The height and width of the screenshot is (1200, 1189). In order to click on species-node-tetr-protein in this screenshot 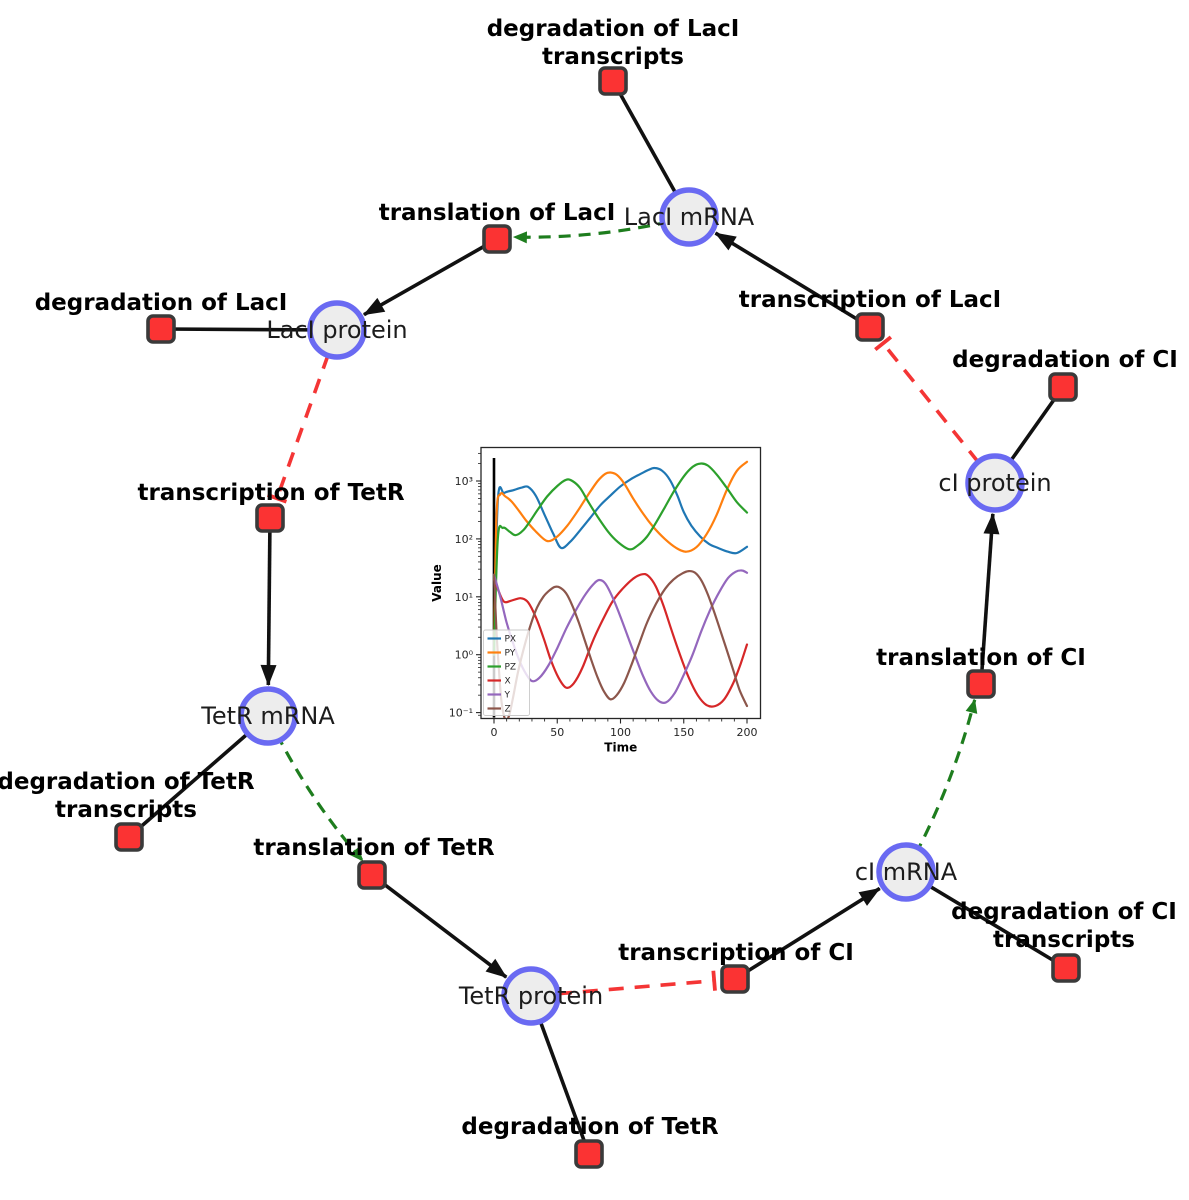, I will do `click(531, 996)`.